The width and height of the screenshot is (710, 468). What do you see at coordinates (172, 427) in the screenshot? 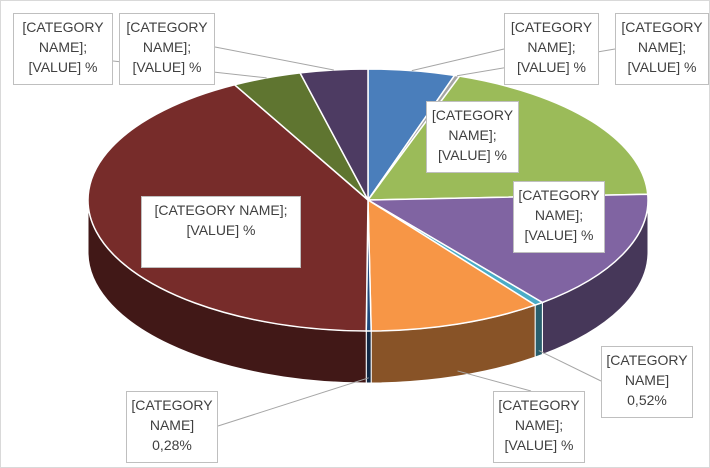
I see `data-label: [CATEGORY NAME] 0,28%` at bounding box center [172, 427].